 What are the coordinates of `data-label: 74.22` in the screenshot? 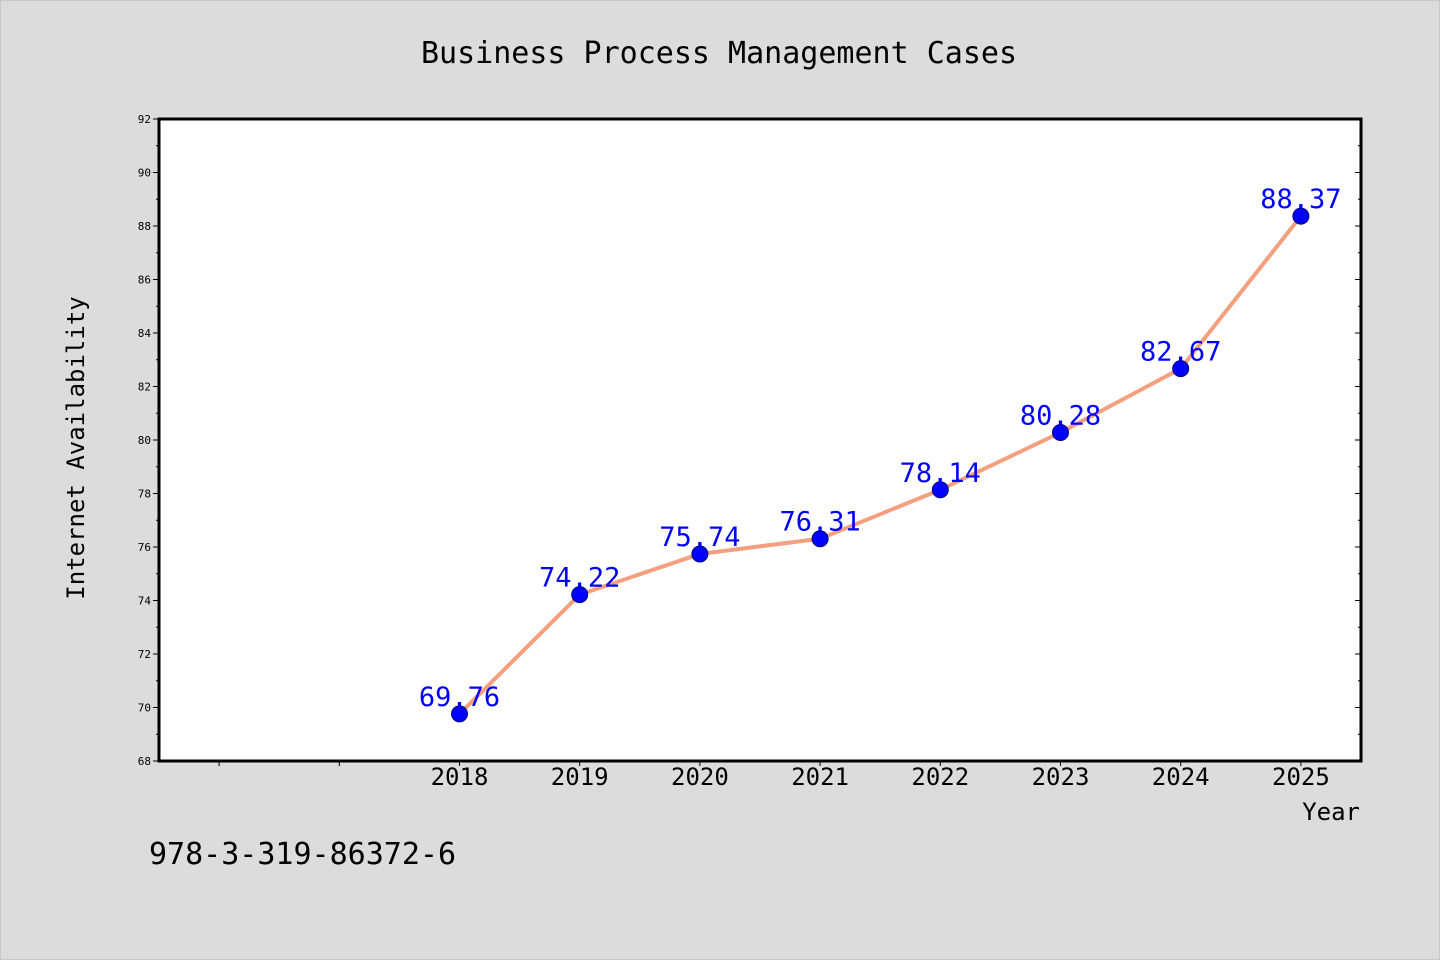 It's located at (579, 578).